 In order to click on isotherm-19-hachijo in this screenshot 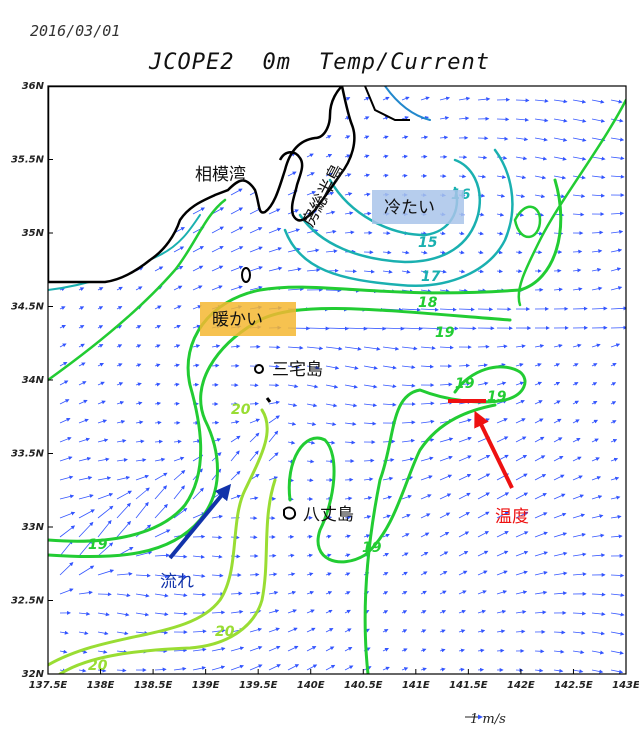, I will do `click(392, 483)`.